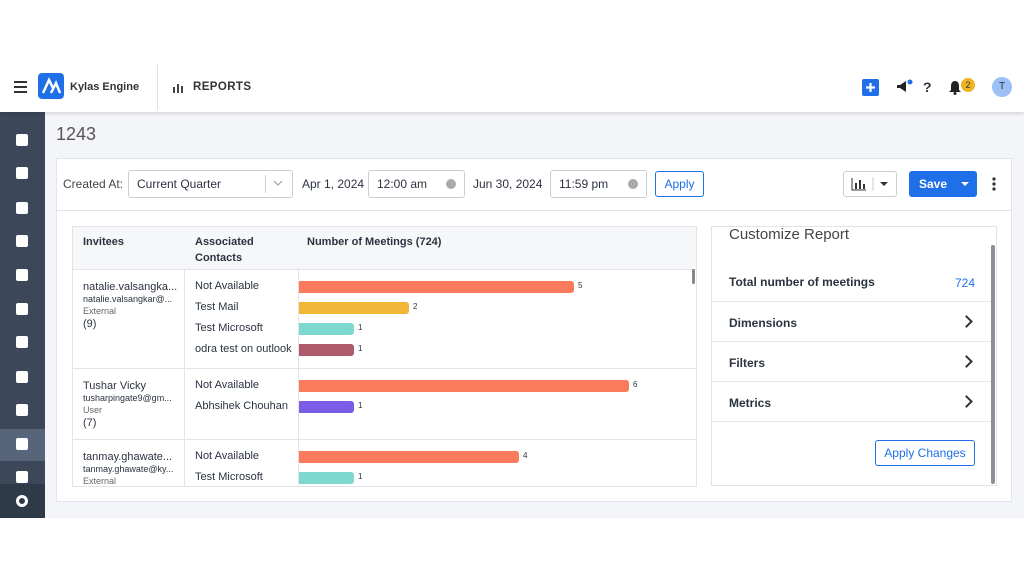  Describe the element at coordinates (789, 234) in the screenshot. I see `customize-title: Customize Report` at that location.